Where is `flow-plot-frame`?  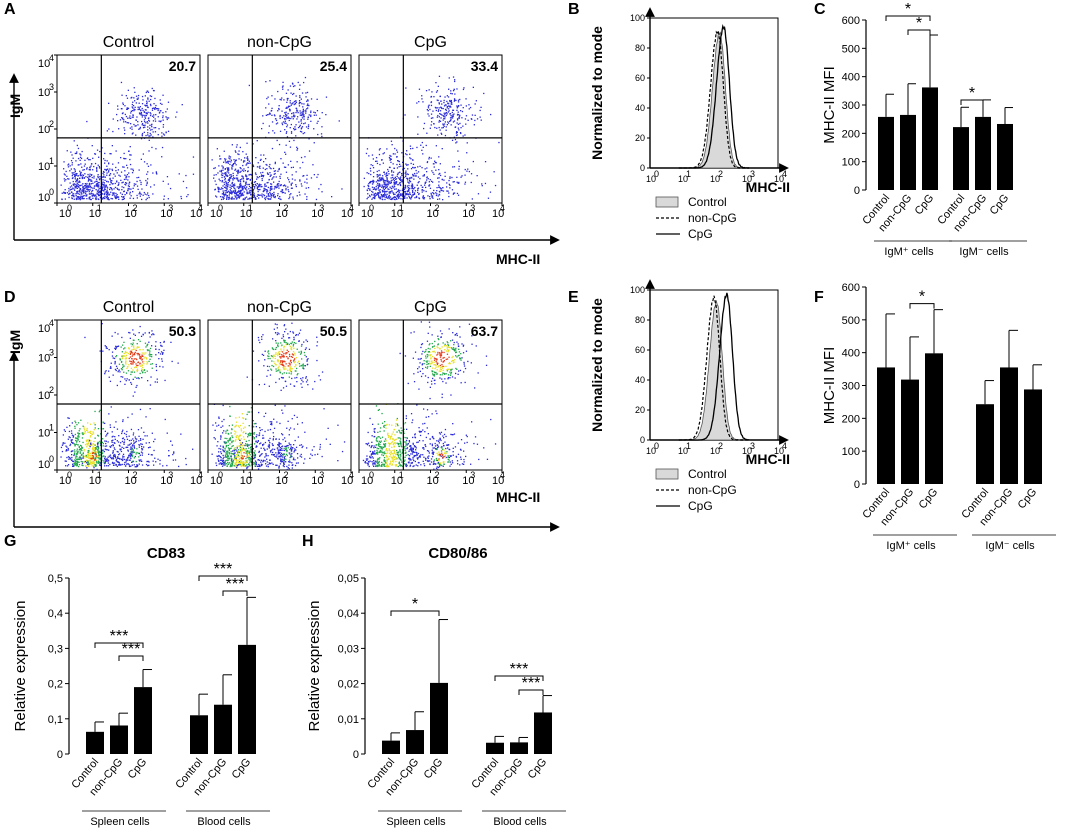 flow-plot-frame is located at coordinates (279, 129).